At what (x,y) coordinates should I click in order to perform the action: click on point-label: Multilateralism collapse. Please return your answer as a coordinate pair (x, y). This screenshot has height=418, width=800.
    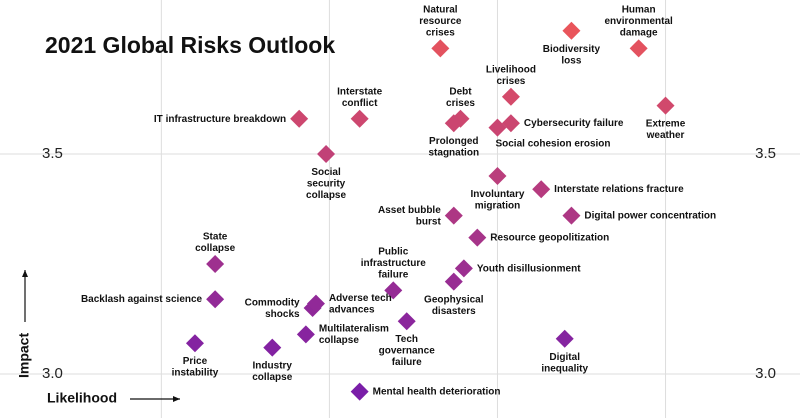
    Looking at the image, I should click on (354, 334).